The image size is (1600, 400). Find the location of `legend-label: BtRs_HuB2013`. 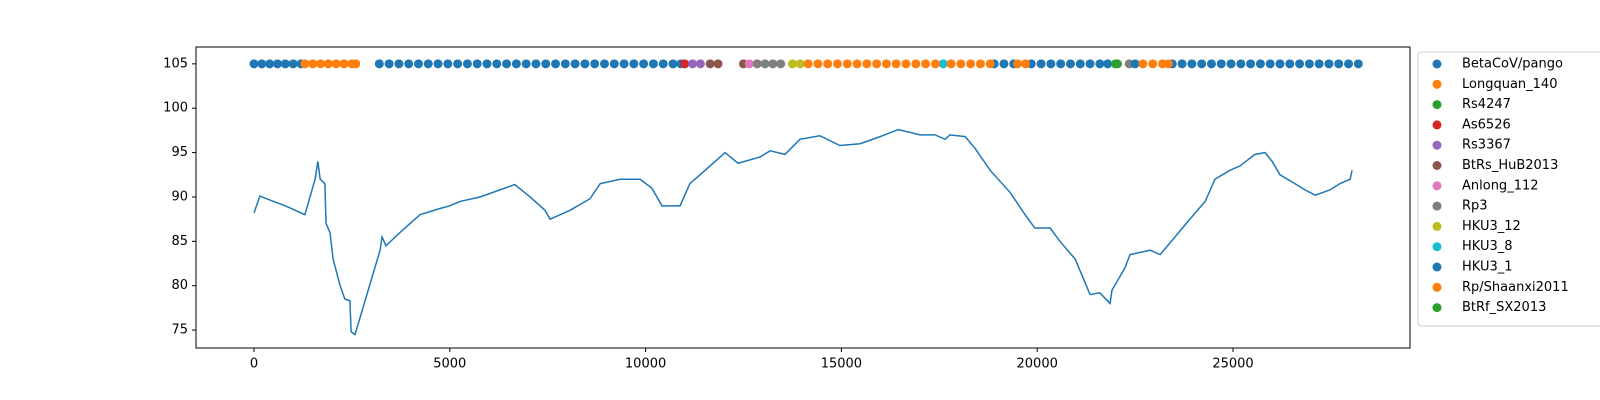

legend-label: BtRs_HuB2013 is located at coordinates (1510, 165).